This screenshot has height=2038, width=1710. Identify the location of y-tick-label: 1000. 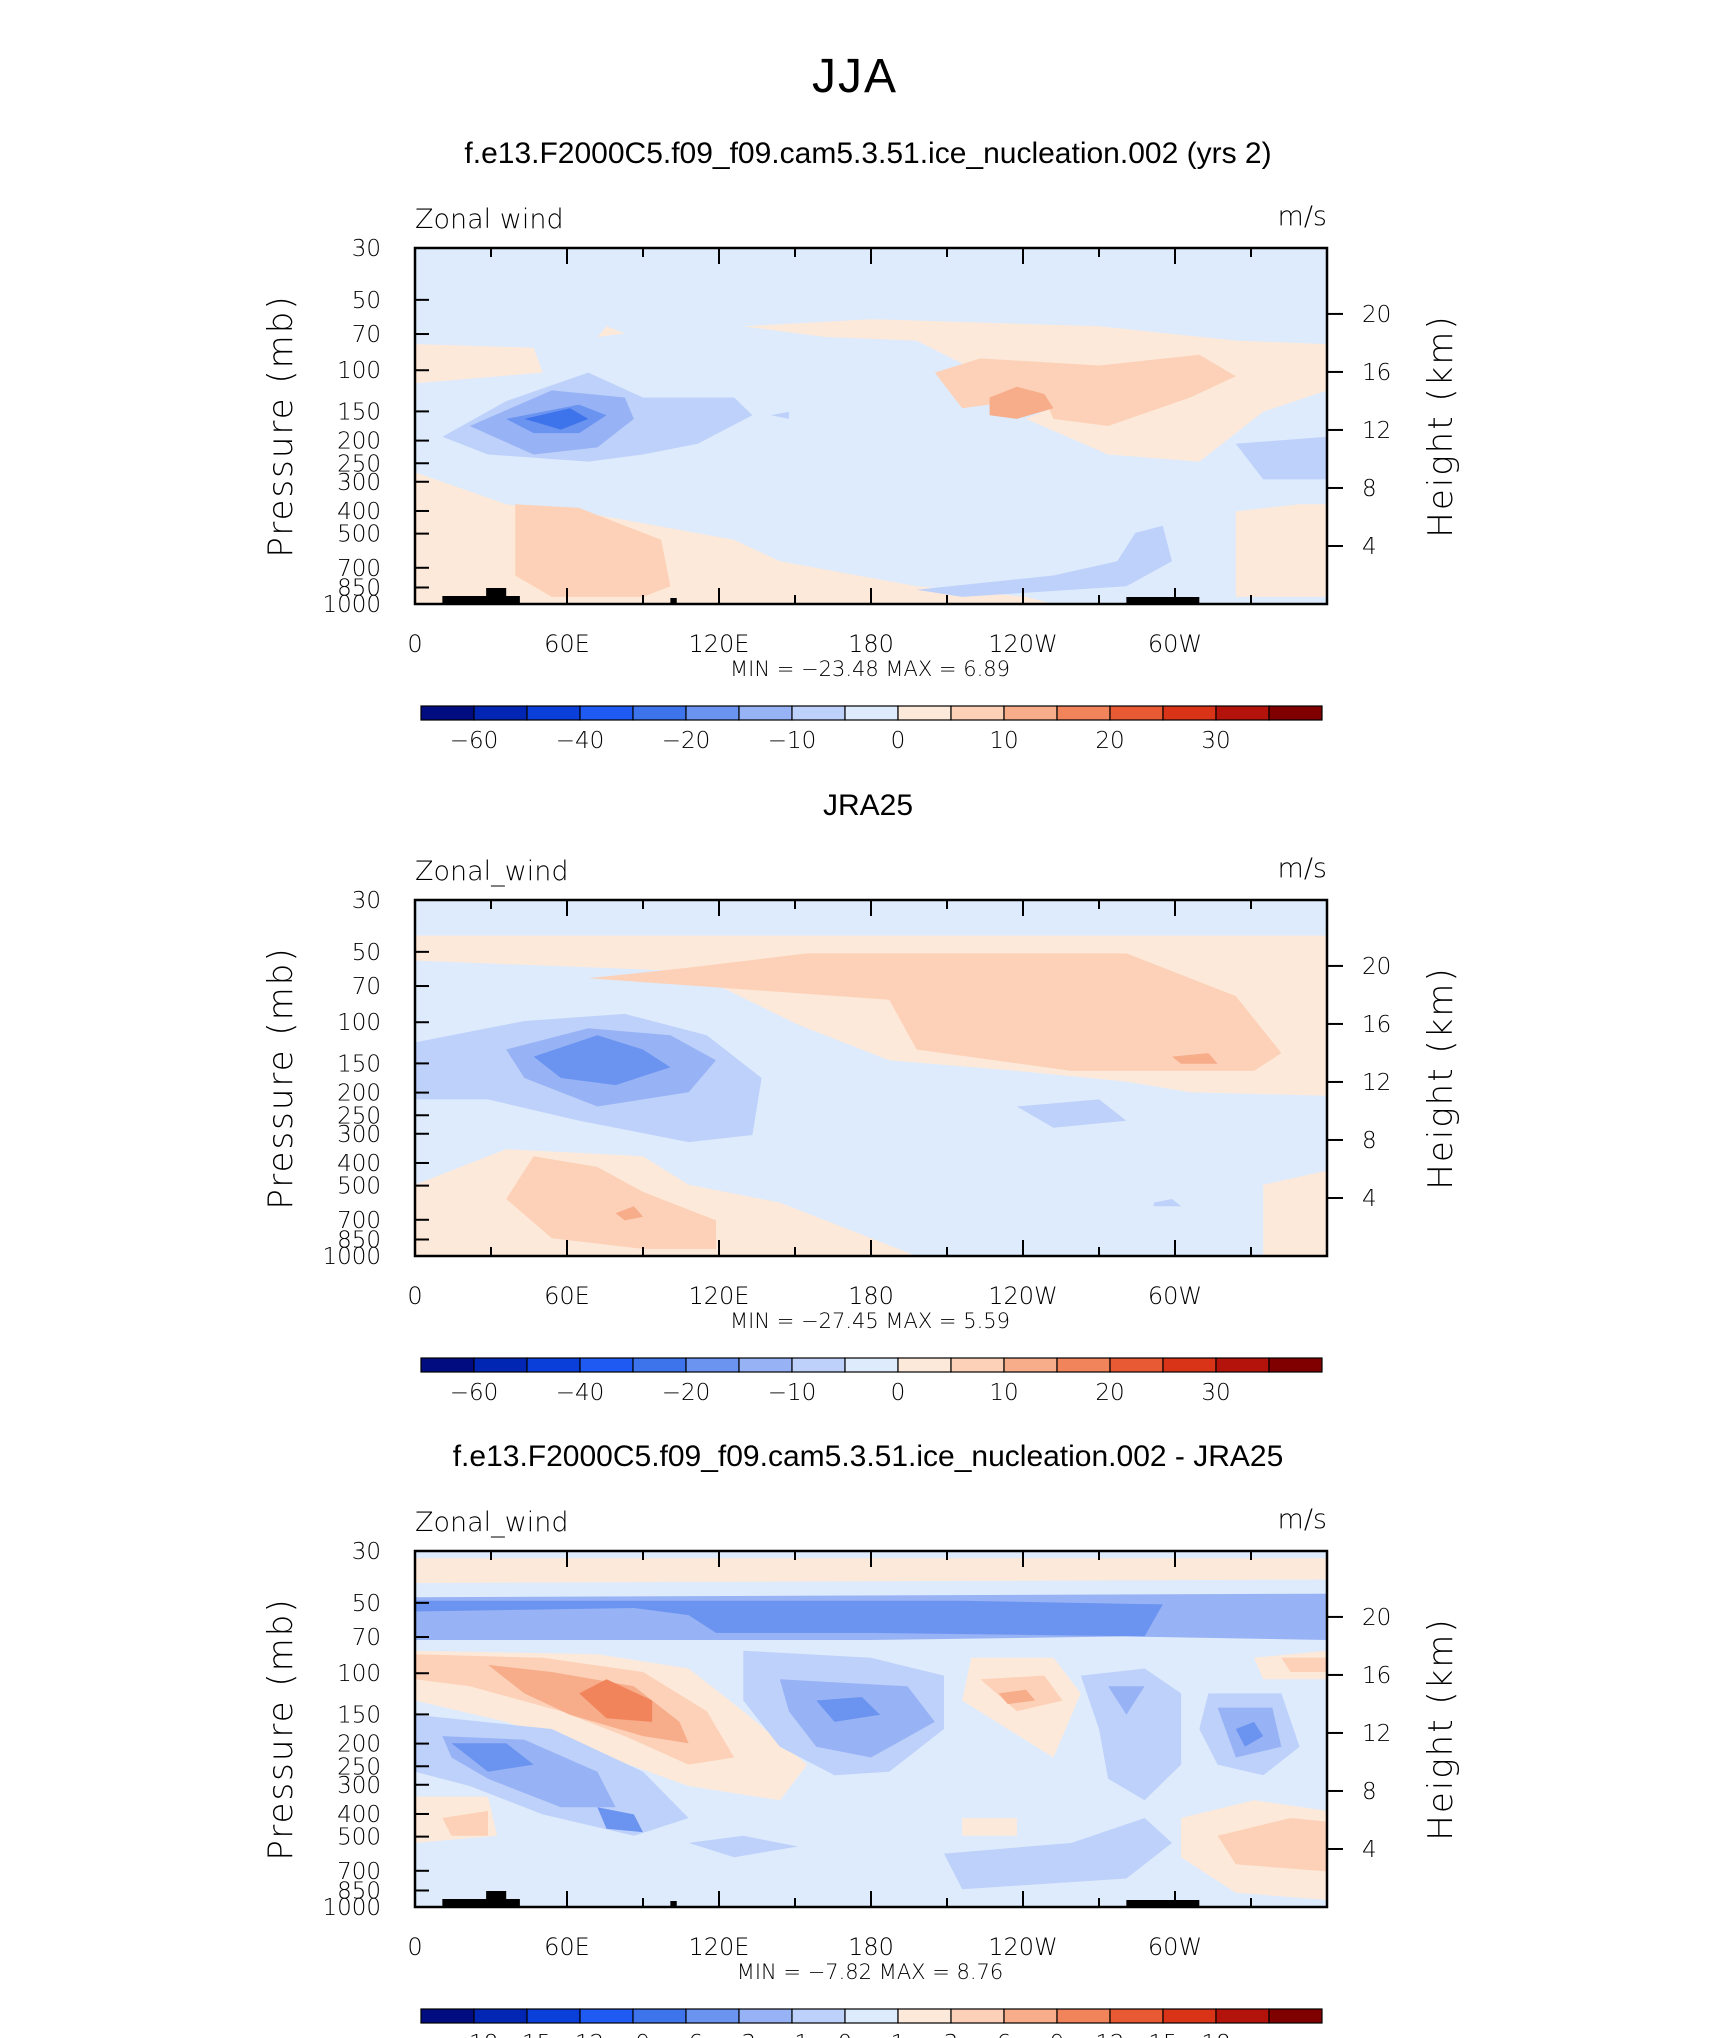
(351, 1908).